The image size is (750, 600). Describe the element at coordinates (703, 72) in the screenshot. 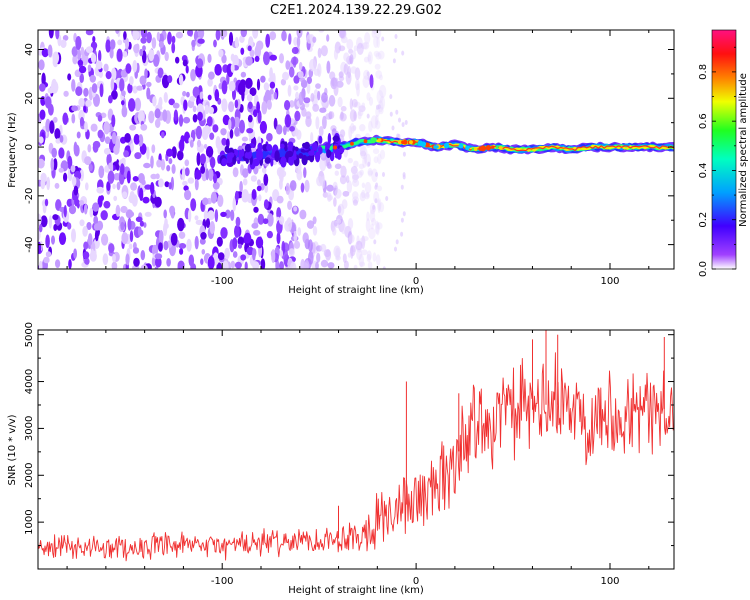

I see `colorbar-tick-label: 0.8` at that location.